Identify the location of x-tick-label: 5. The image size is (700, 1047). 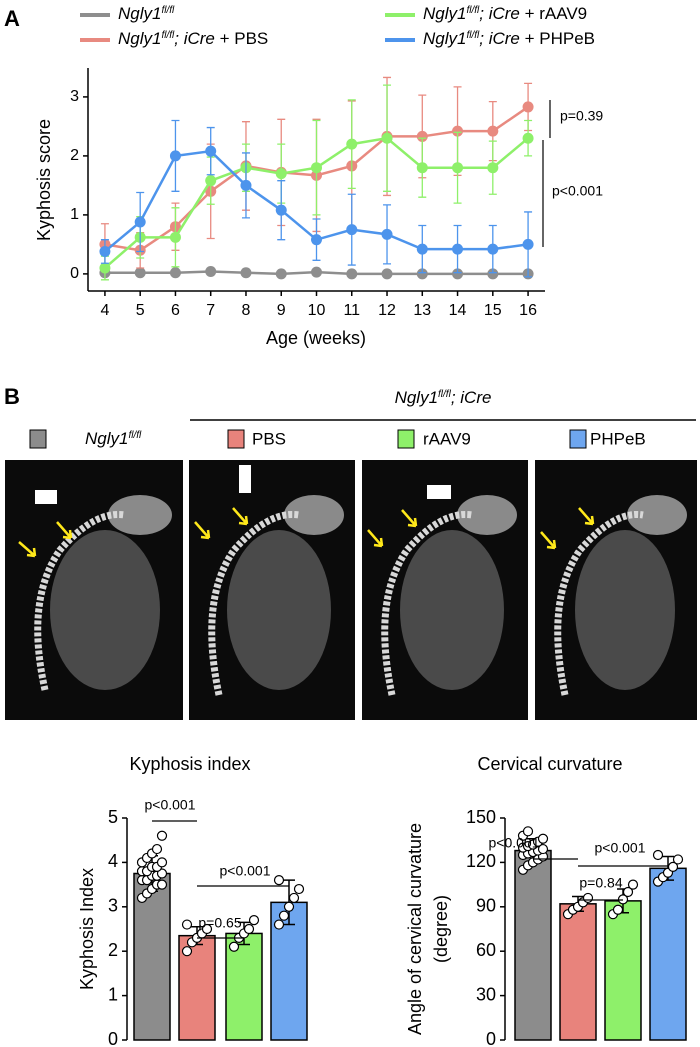
(140, 310).